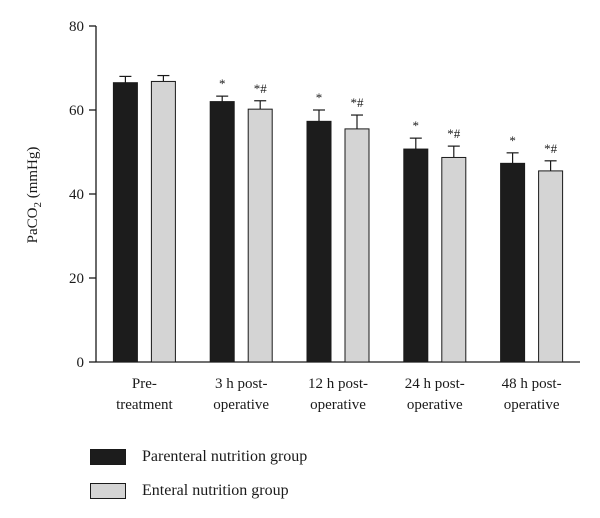  Describe the element at coordinates (241, 394) in the screenshot. I see `x-tick-label: 3 h post-operative` at that location.